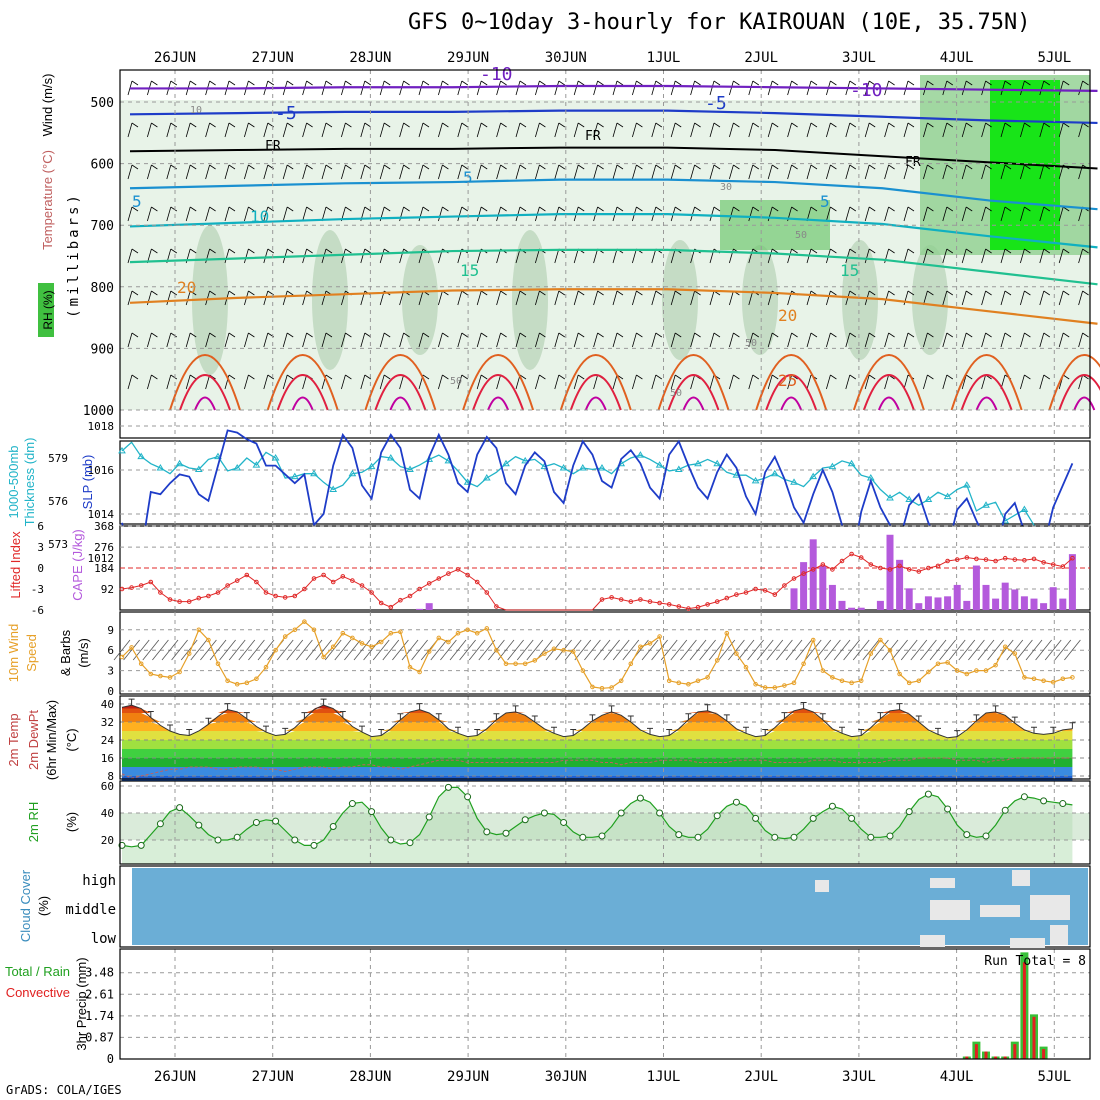 The height and width of the screenshot is (1100, 1100). What do you see at coordinates (71, 739) in the screenshot?
I see `temp-axis-label: (°C)` at bounding box center [71, 739].